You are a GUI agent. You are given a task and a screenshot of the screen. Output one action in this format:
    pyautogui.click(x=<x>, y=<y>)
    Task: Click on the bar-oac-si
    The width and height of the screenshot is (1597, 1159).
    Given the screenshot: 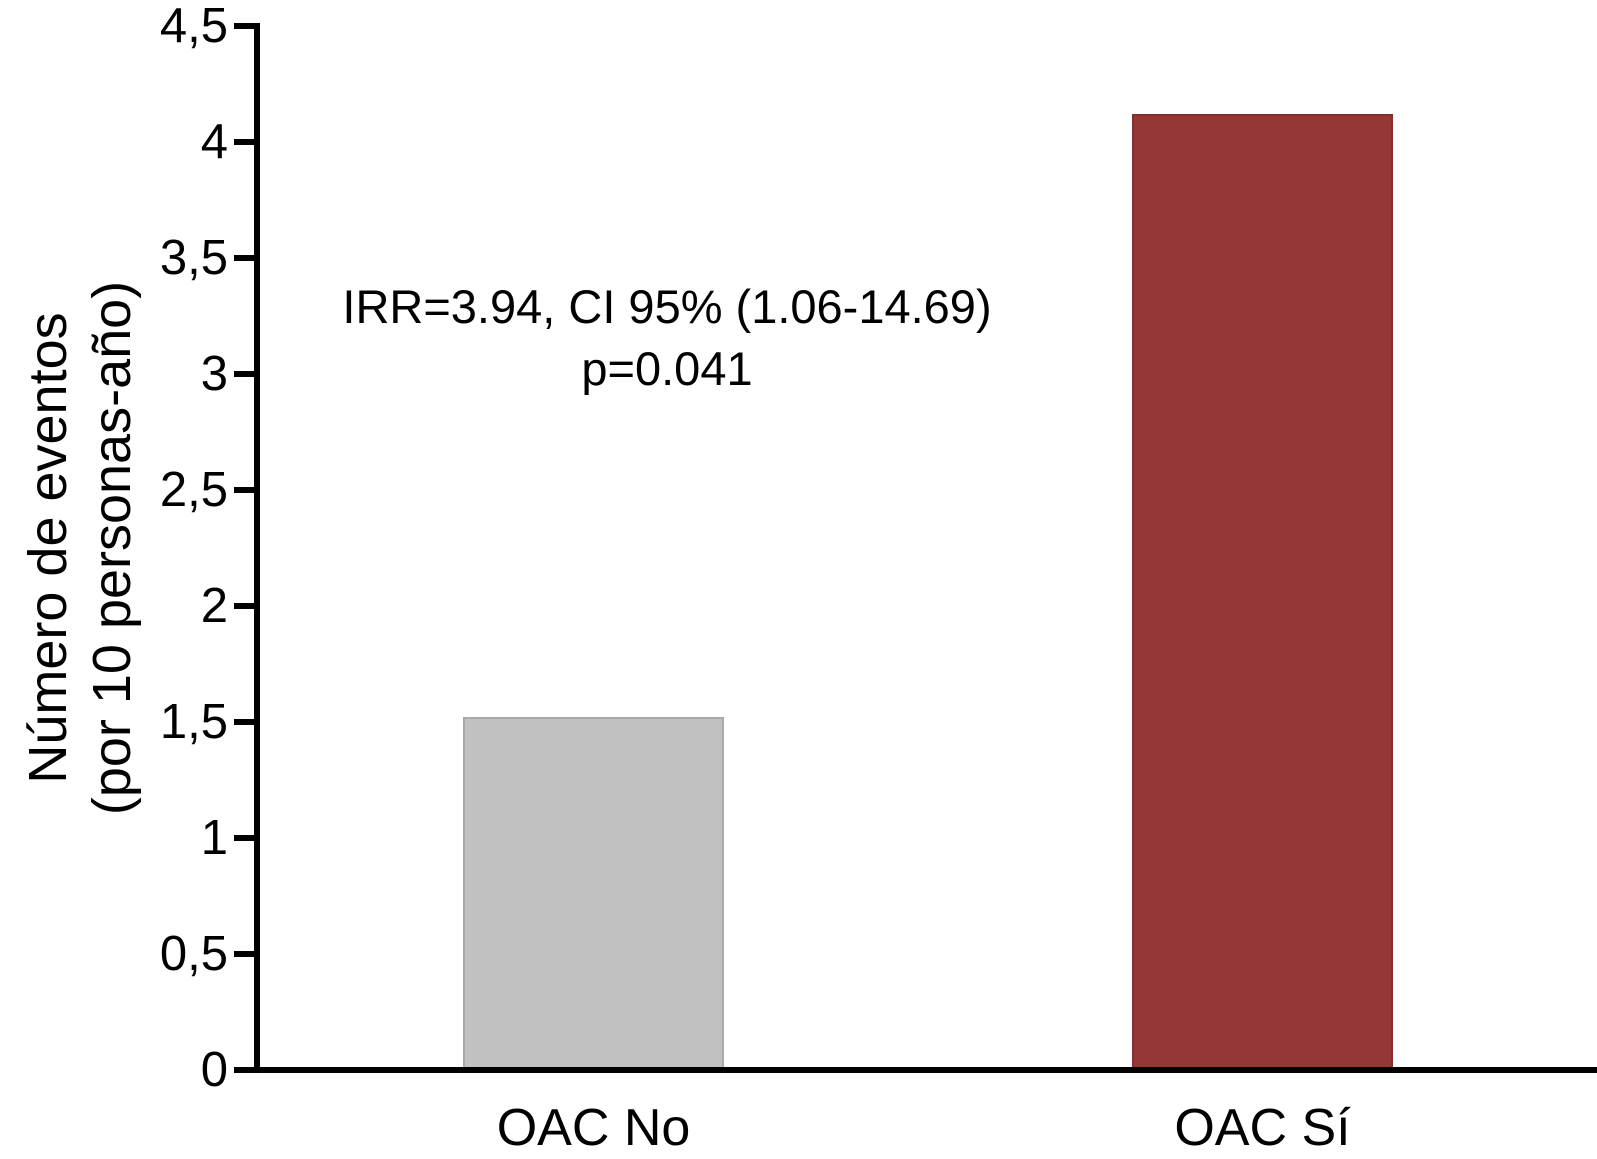 What is the action you would take?
    pyautogui.click(x=1262, y=592)
    